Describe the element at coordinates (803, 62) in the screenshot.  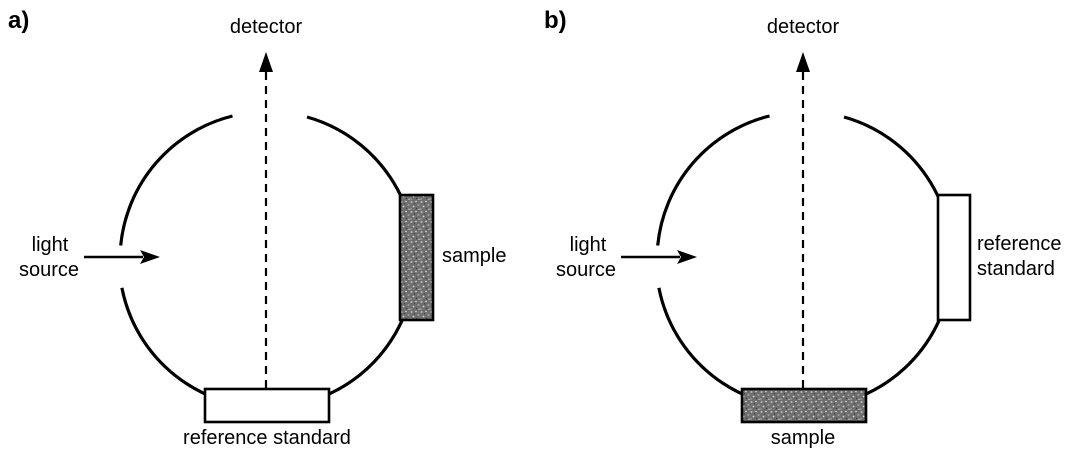
I see `panel-b-detector-arrowhead` at that location.